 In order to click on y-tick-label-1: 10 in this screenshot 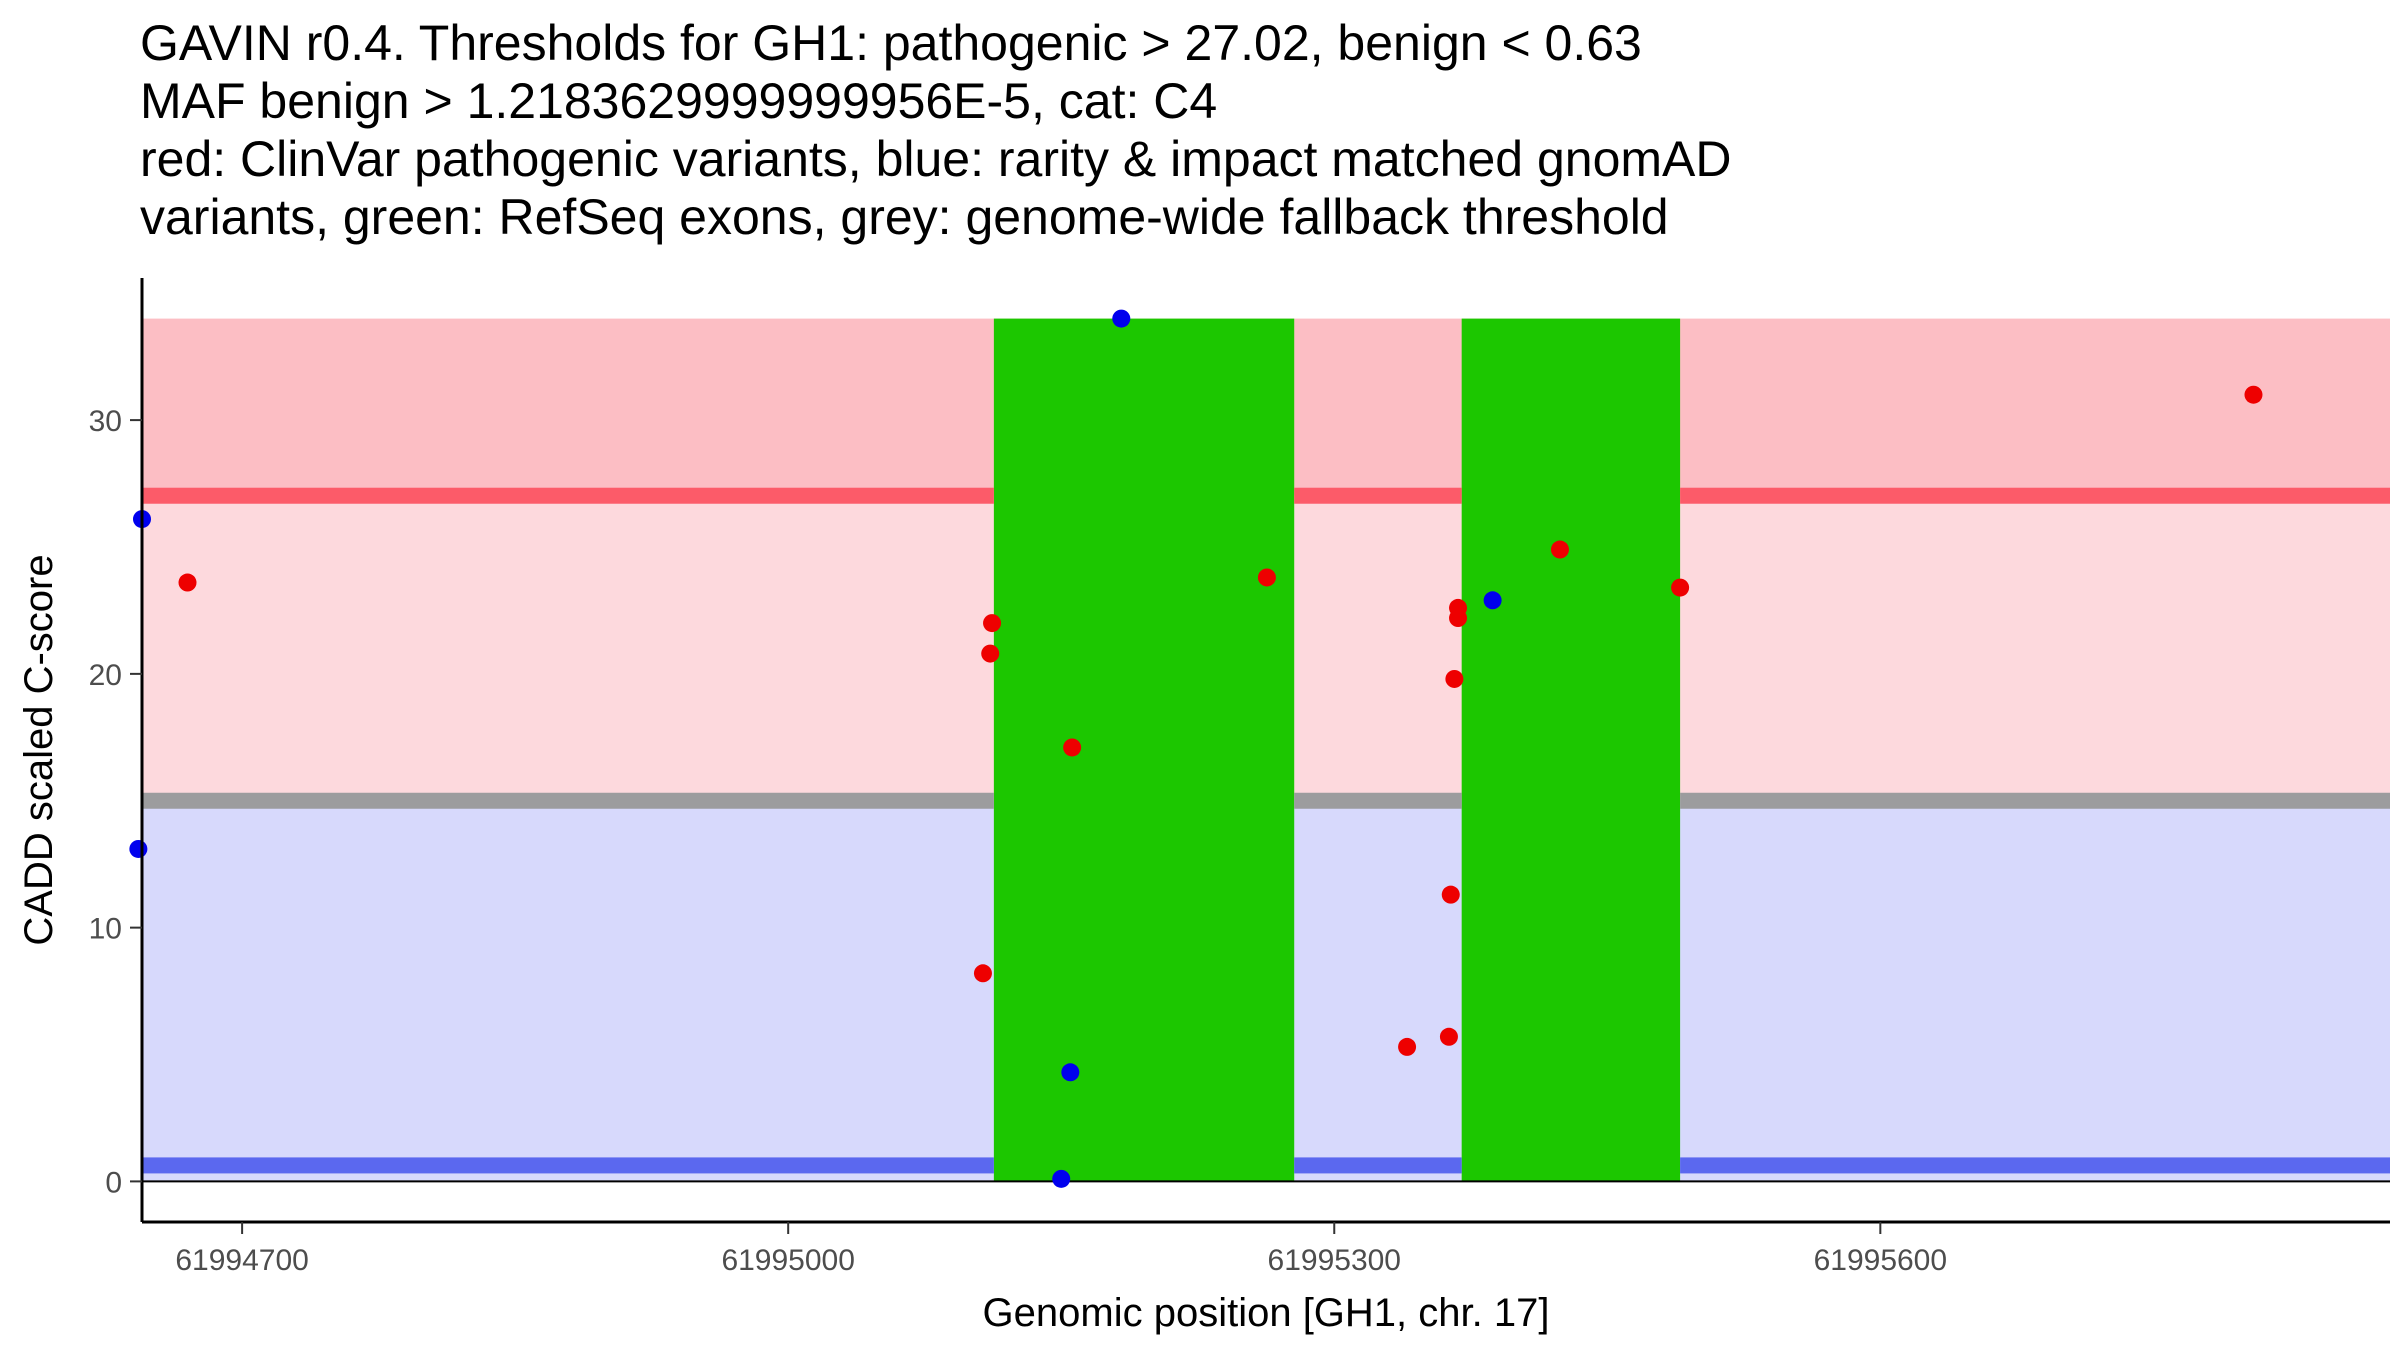, I will do `click(105, 929)`.